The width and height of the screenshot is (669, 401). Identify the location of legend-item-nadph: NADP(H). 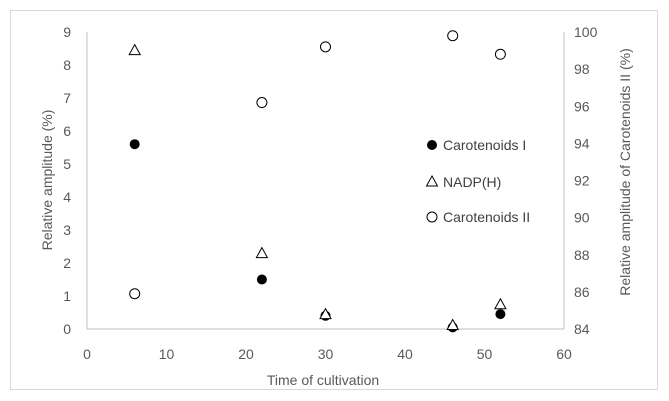
(463, 182).